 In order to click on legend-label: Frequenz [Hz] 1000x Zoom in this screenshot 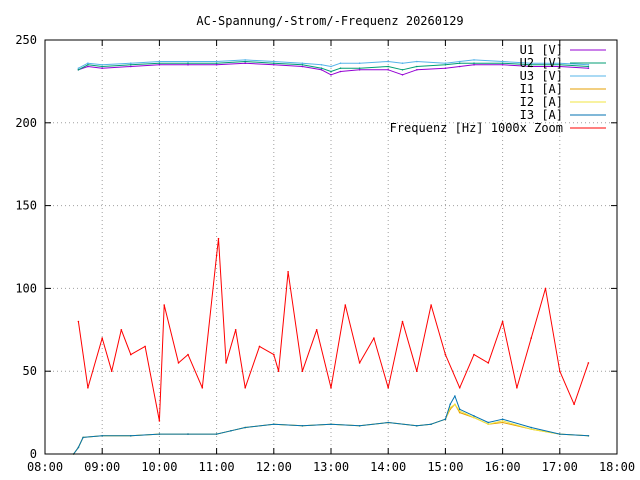, I will do `click(476, 128)`.